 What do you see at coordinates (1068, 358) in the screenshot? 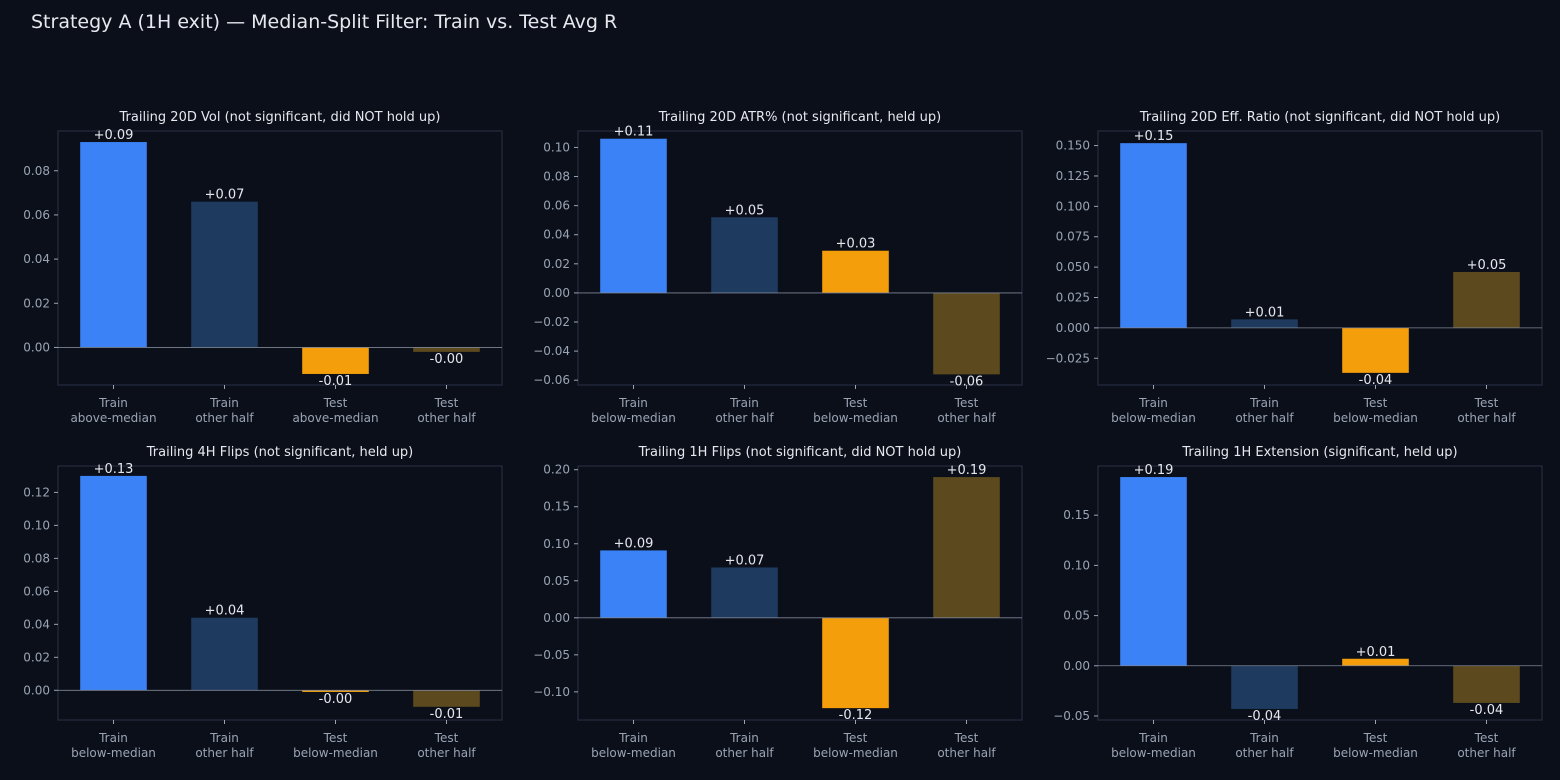
I see `y-tick-label: −0.025` at bounding box center [1068, 358].